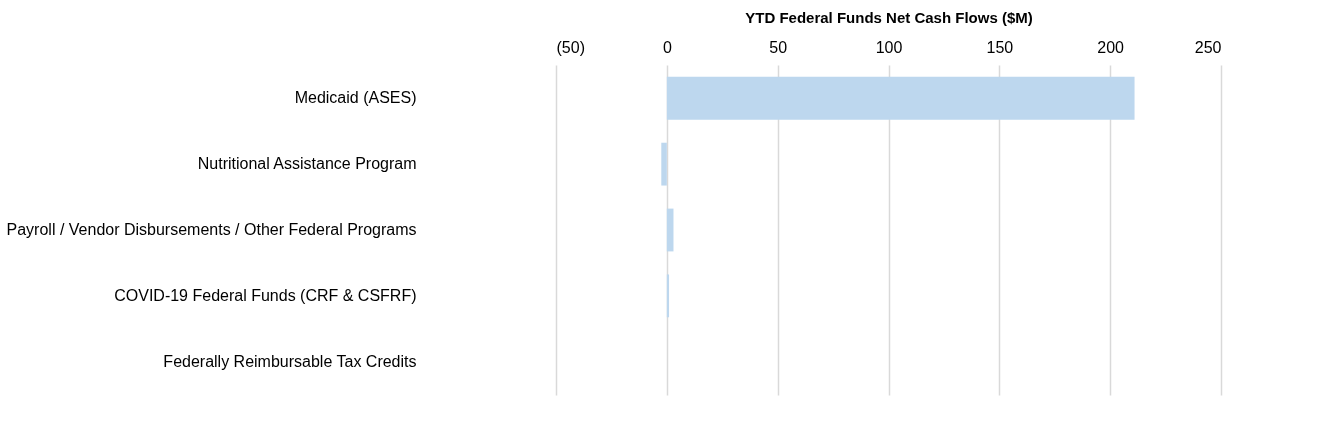  What do you see at coordinates (290, 361) in the screenshot?
I see `y-tick-label: Federally Reimbursable Tax Credits` at bounding box center [290, 361].